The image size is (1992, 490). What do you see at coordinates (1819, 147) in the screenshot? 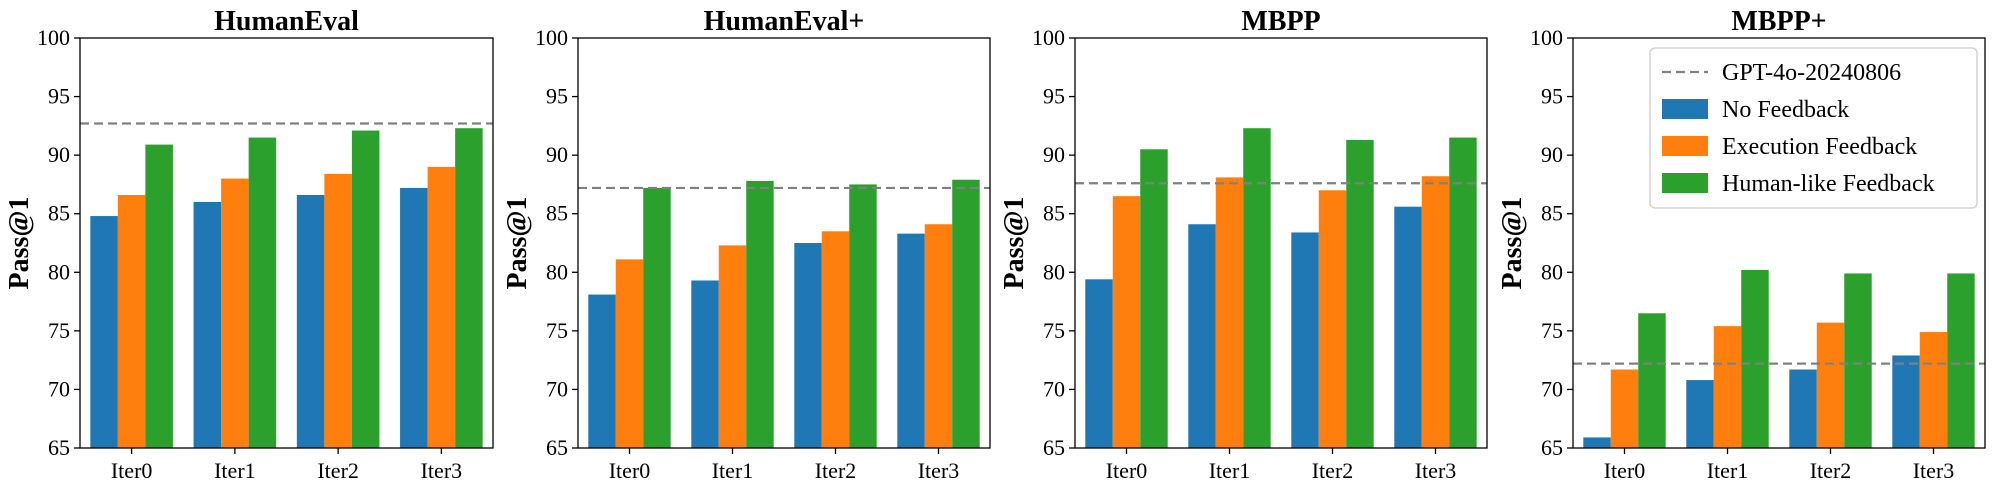
I see `legend-label-execution-feedback: Execution Feedback` at bounding box center [1819, 147].